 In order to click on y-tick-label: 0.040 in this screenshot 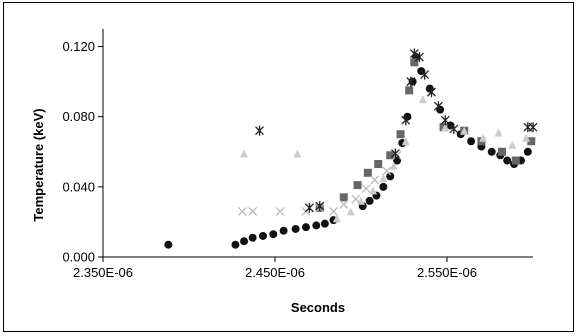, I will do `click(78, 186)`.